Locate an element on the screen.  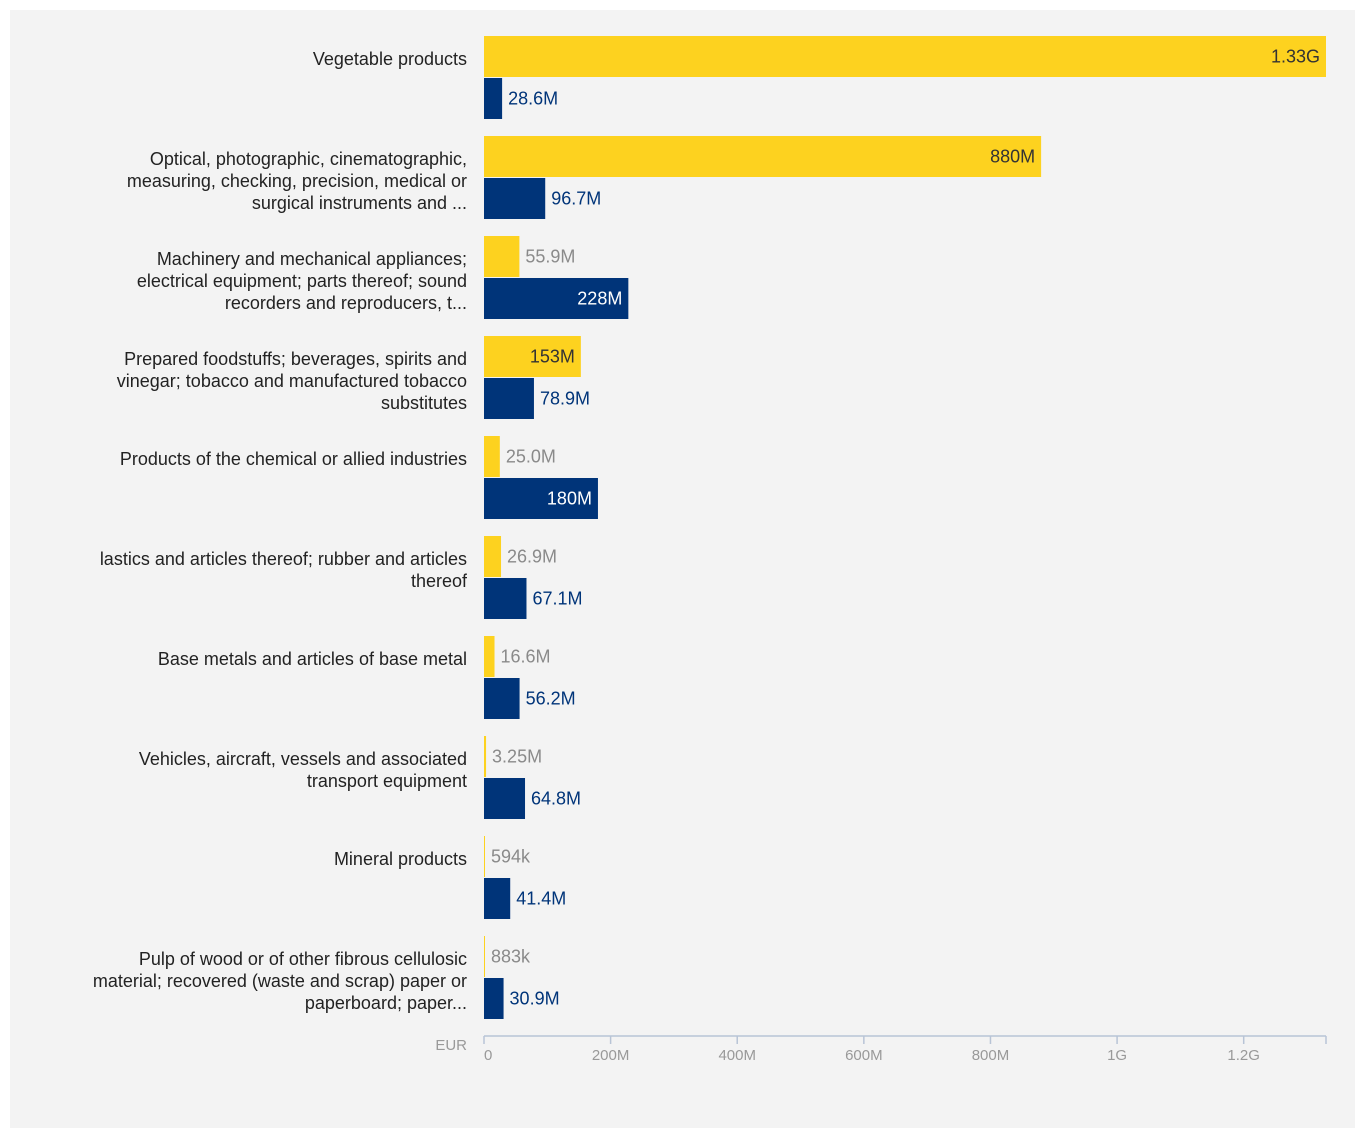
bar-value-label: 1.33G is located at coordinates (1295, 57).